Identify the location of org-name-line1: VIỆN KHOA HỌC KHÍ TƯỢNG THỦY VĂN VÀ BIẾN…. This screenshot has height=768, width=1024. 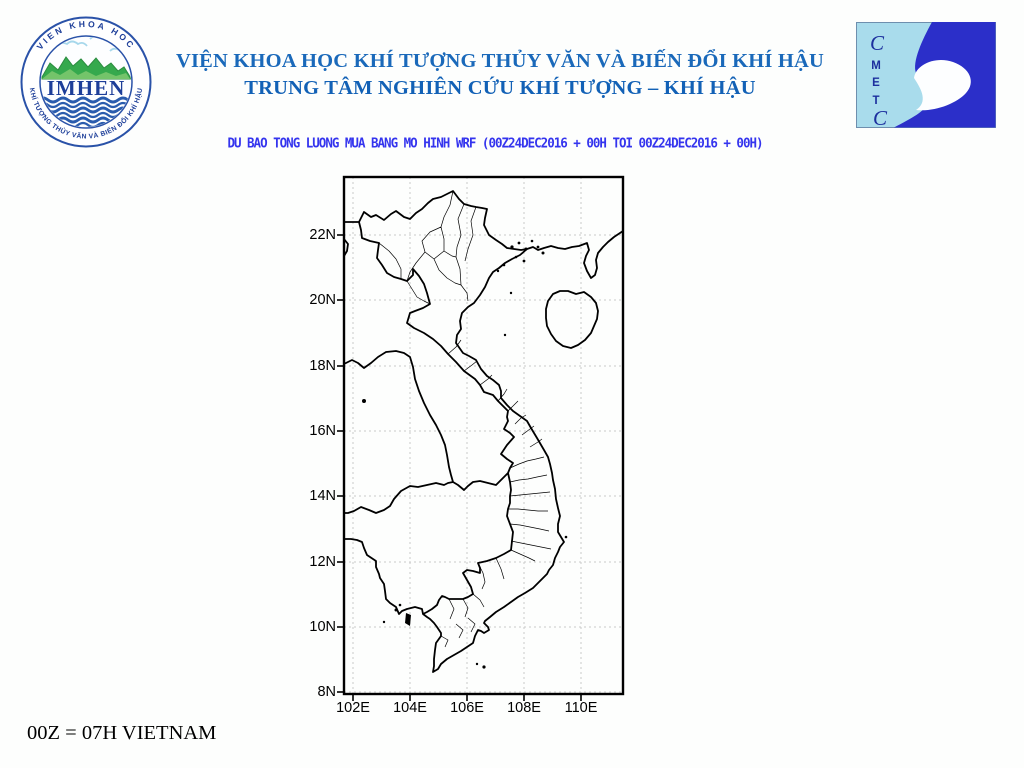
(500, 61).